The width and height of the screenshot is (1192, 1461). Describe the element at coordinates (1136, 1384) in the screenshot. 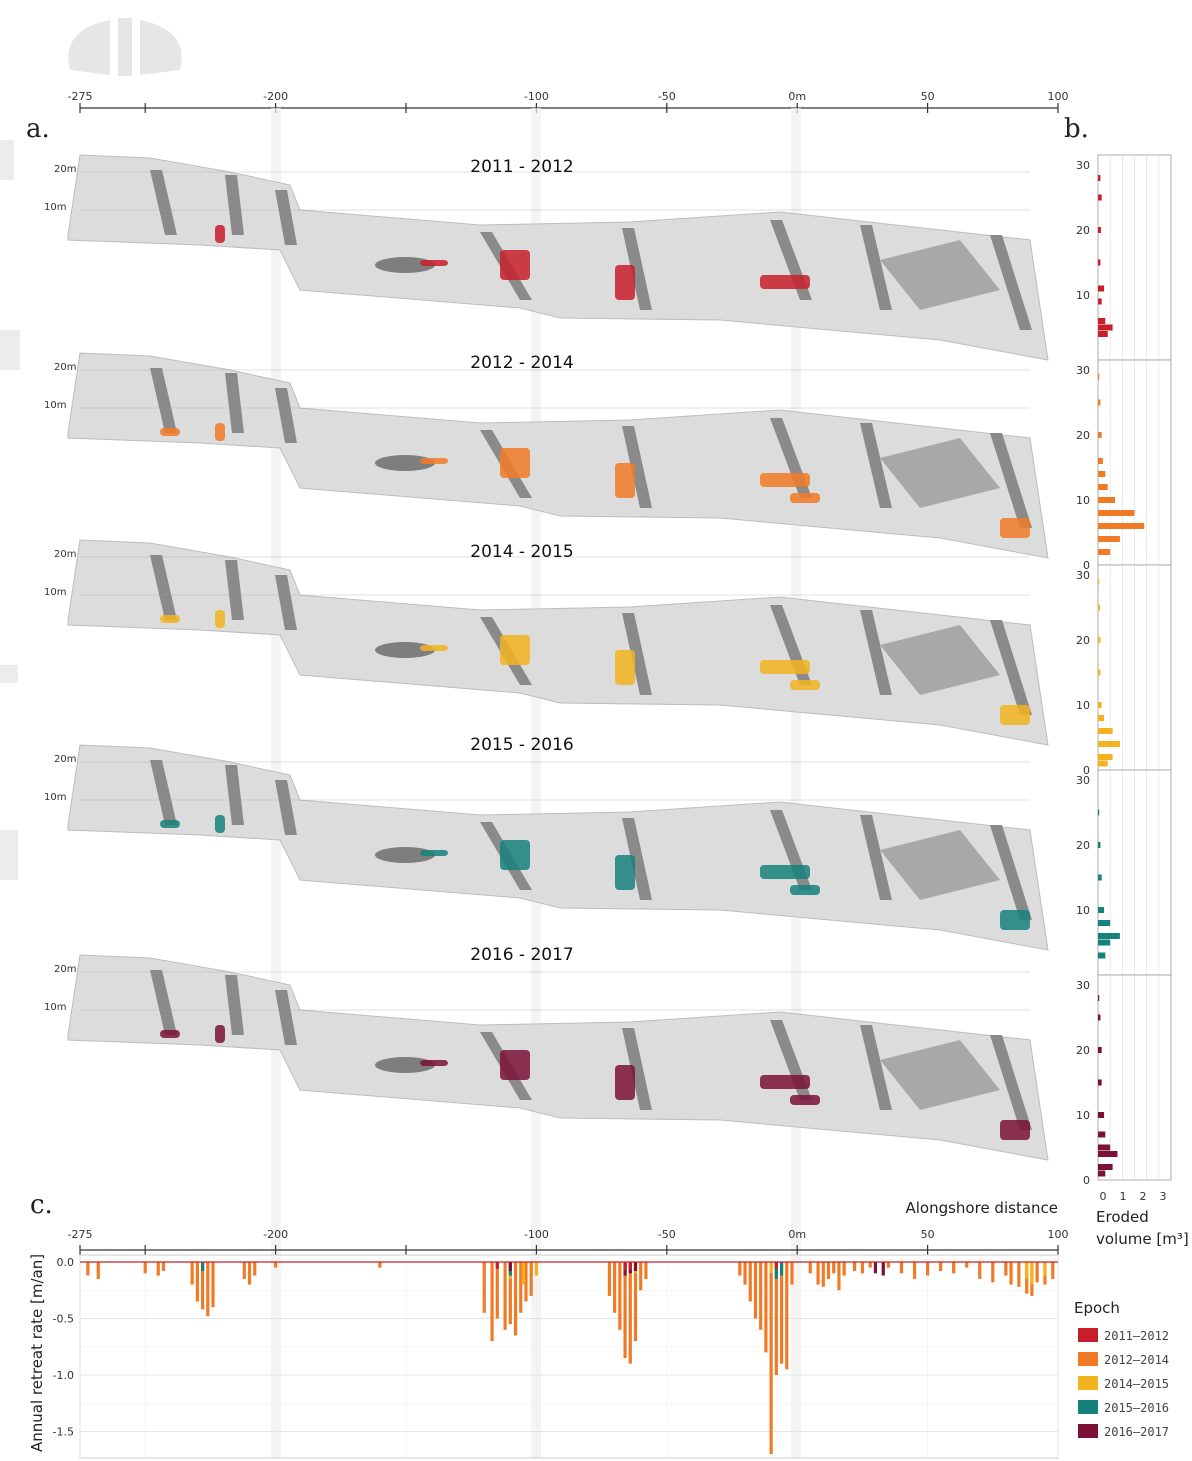

I see `legend-label: 2014–2015` at that location.